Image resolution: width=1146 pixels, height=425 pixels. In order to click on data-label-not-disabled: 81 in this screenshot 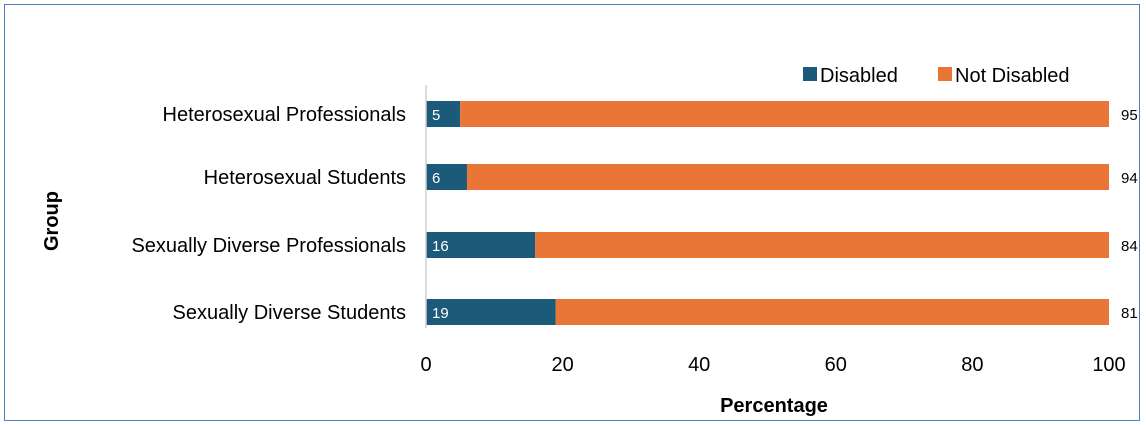, I will do `click(1129, 313)`.